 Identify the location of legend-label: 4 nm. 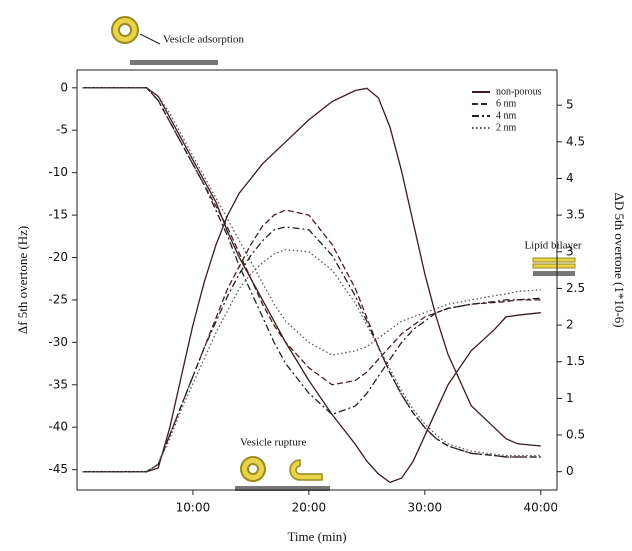
(506, 115).